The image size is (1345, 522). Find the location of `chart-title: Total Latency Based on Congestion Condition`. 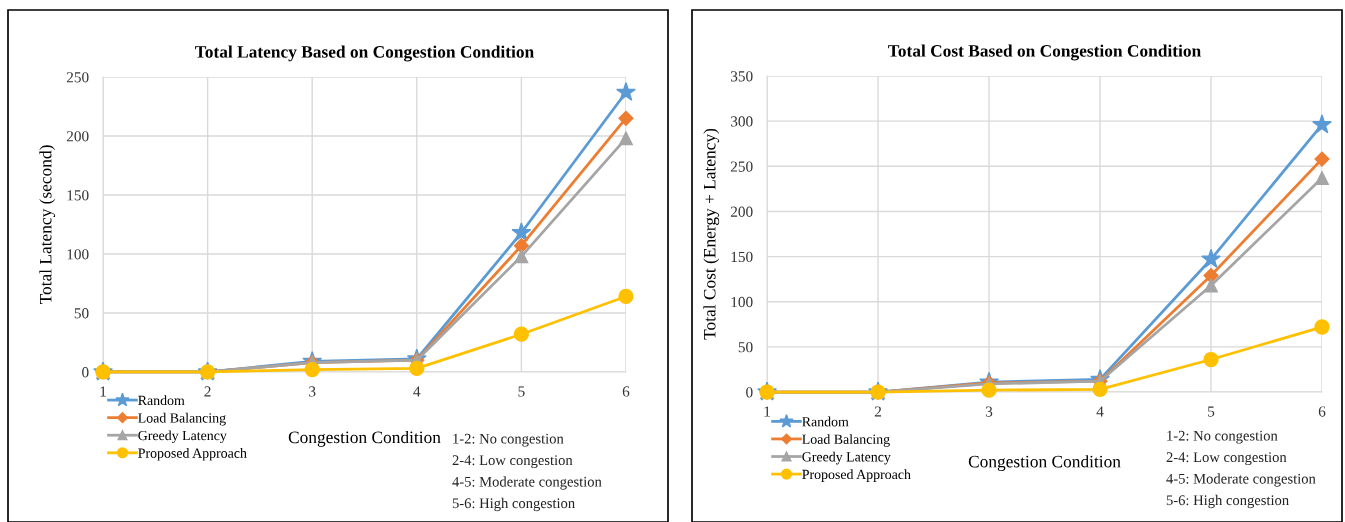

chart-title: Total Latency Based on Congestion Condition is located at coordinates (364, 53).